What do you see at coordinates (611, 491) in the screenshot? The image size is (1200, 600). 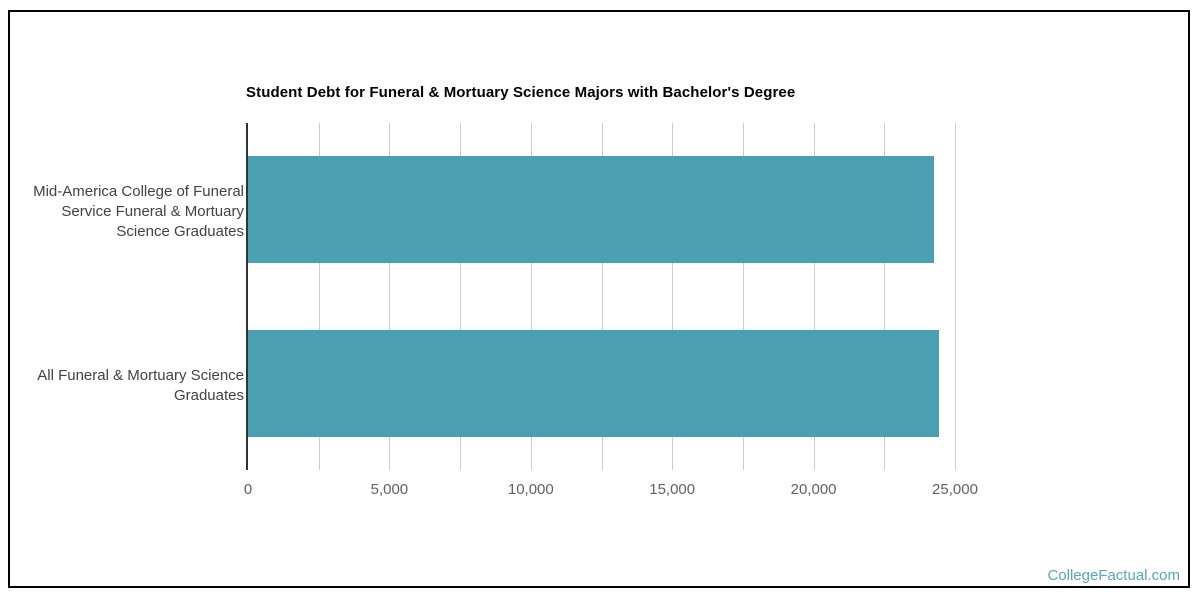 I see `x-axis-tick-labels: 0 5,000 10,000 15,000 20,000 25,000` at bounding box center [611, 491].